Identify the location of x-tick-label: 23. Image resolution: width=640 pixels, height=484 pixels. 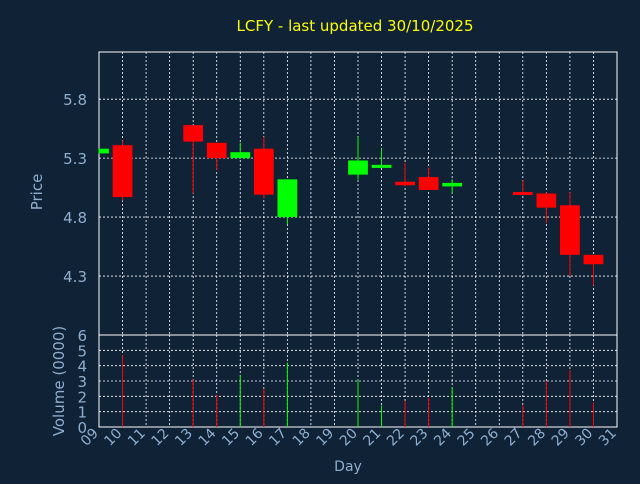
(420, 438).